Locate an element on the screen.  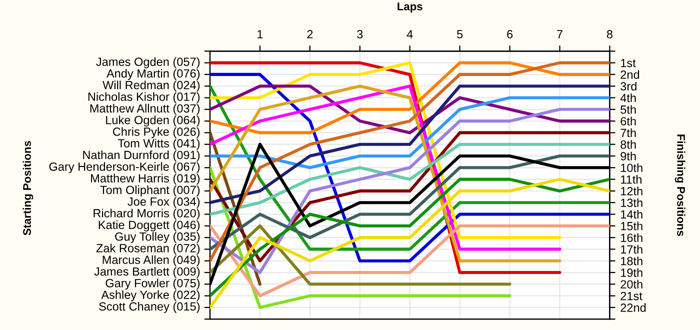
x-tick-label: 4 is located at coordinates (409, 34).